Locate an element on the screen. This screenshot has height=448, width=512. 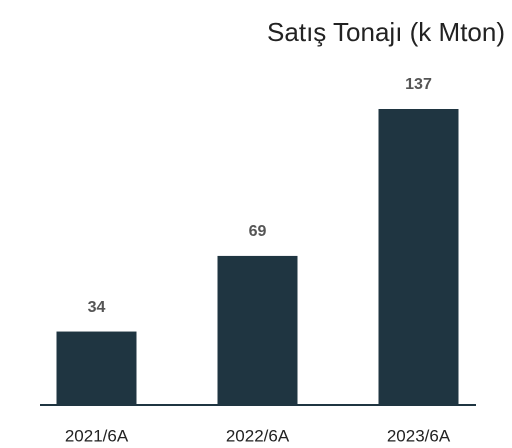
x-tick-label: 2022/6A is located at coordinates (258, 435).